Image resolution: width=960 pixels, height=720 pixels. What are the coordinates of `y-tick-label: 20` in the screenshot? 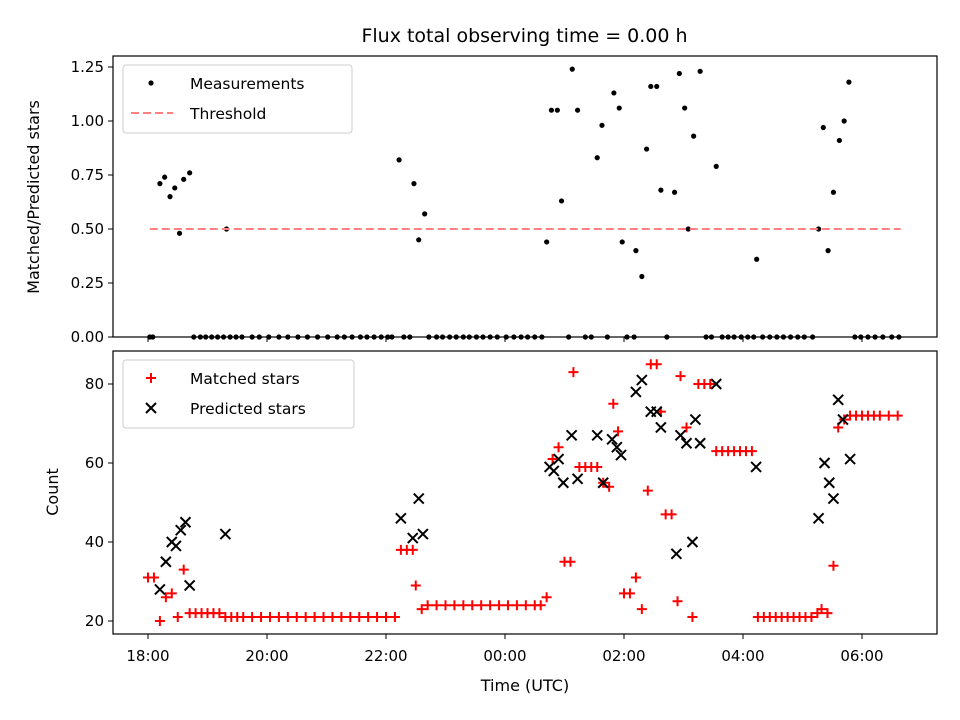 It's located at (94, 621).